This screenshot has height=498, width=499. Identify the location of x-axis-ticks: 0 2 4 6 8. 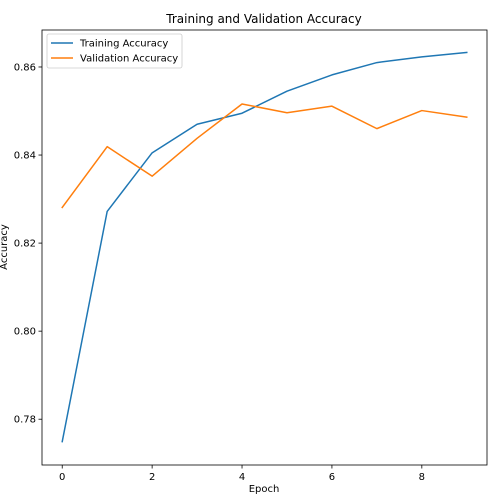
(242, 474).